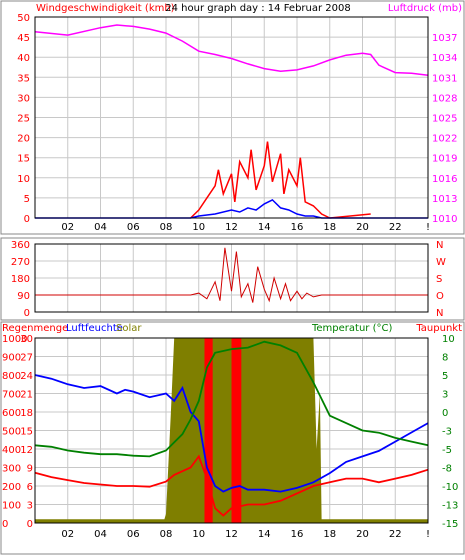 Image resolution: width=465 pixels, height=560 pixels. What do you see at coordinates (440, 296) in the screenshot?
I see `y-right-tick-label: O` at bounding box center [440, 296].